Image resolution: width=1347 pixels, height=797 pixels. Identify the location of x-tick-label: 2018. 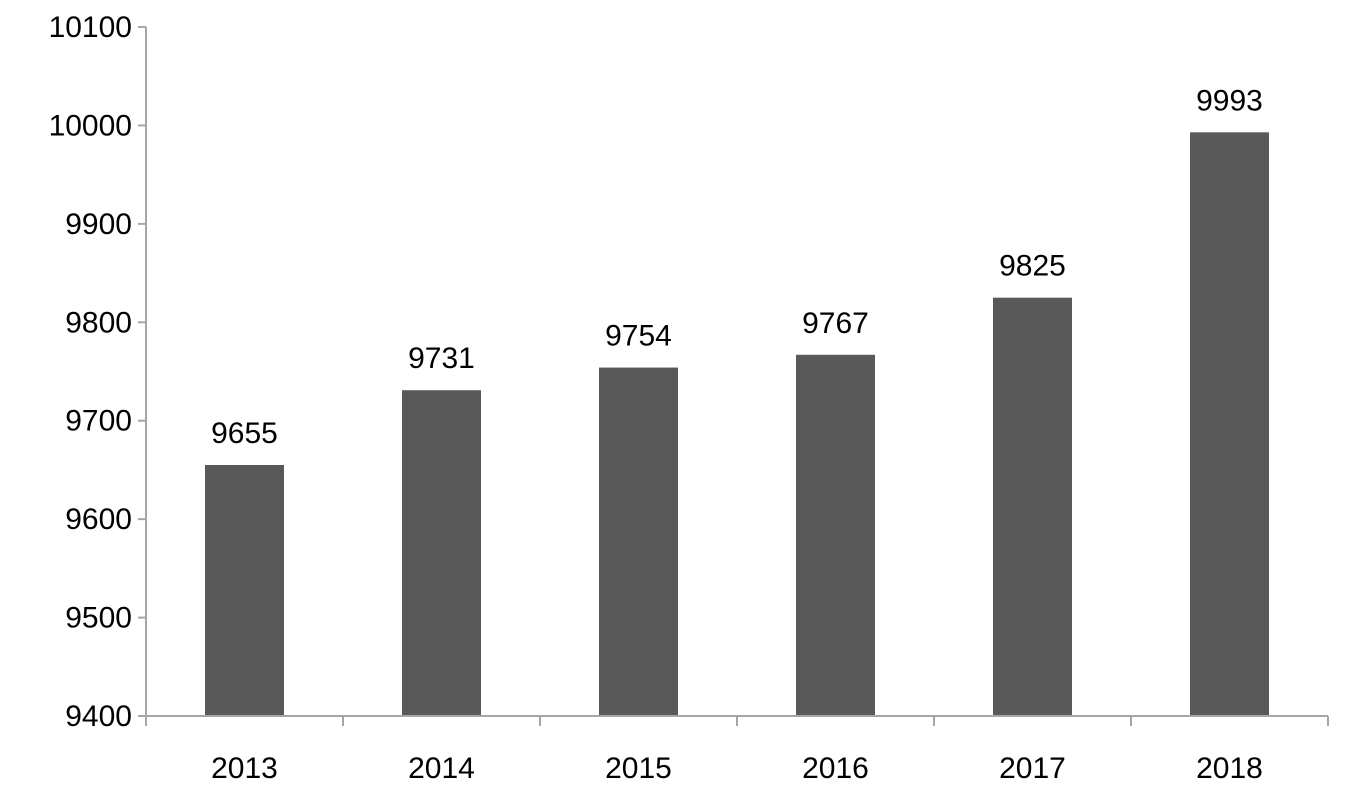
(1229, 768).